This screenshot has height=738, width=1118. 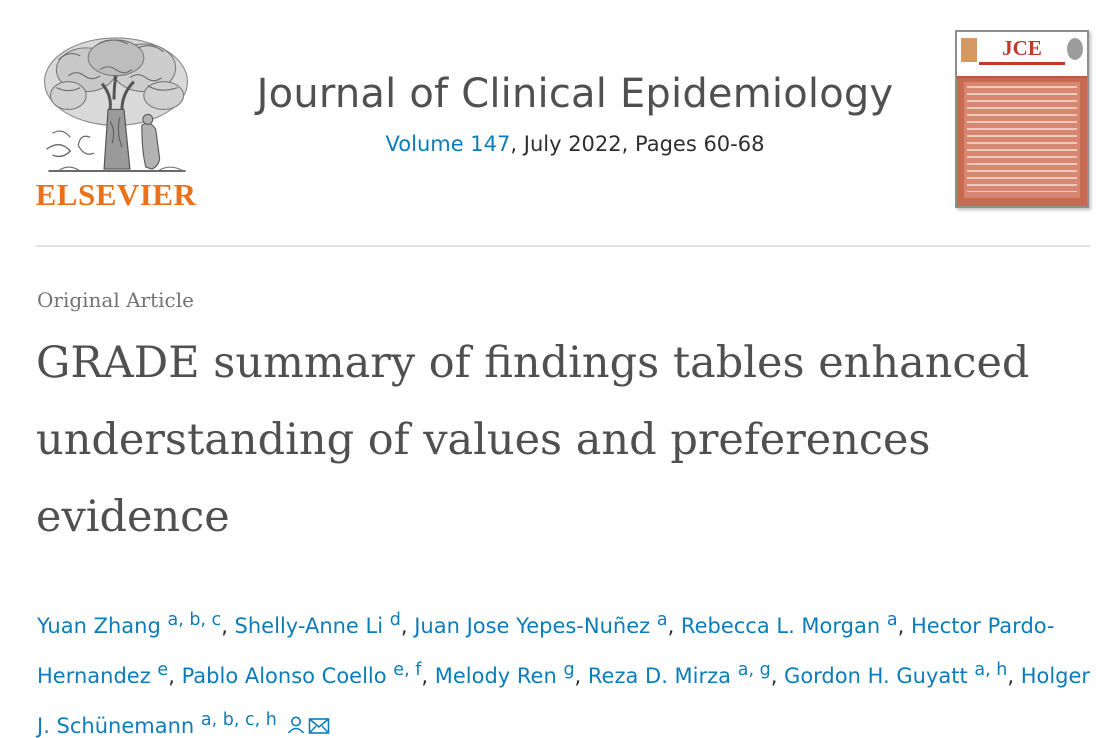 I want to click on author-entry: Yuan Zhang a, b, c,, so click(x=136, y=624).